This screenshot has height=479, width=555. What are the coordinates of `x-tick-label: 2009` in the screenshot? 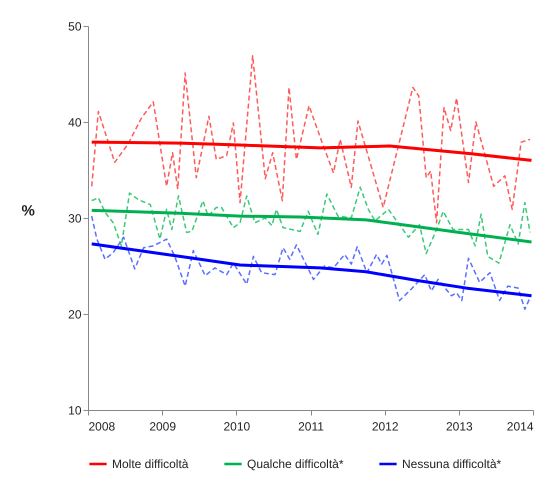 It's located at (162, 427).